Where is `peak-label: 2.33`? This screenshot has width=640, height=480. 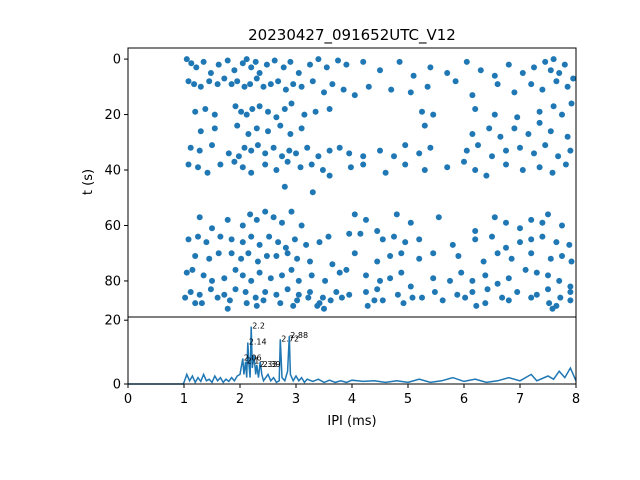 peak-label: 2.33 is located at coordinates (269, 364).